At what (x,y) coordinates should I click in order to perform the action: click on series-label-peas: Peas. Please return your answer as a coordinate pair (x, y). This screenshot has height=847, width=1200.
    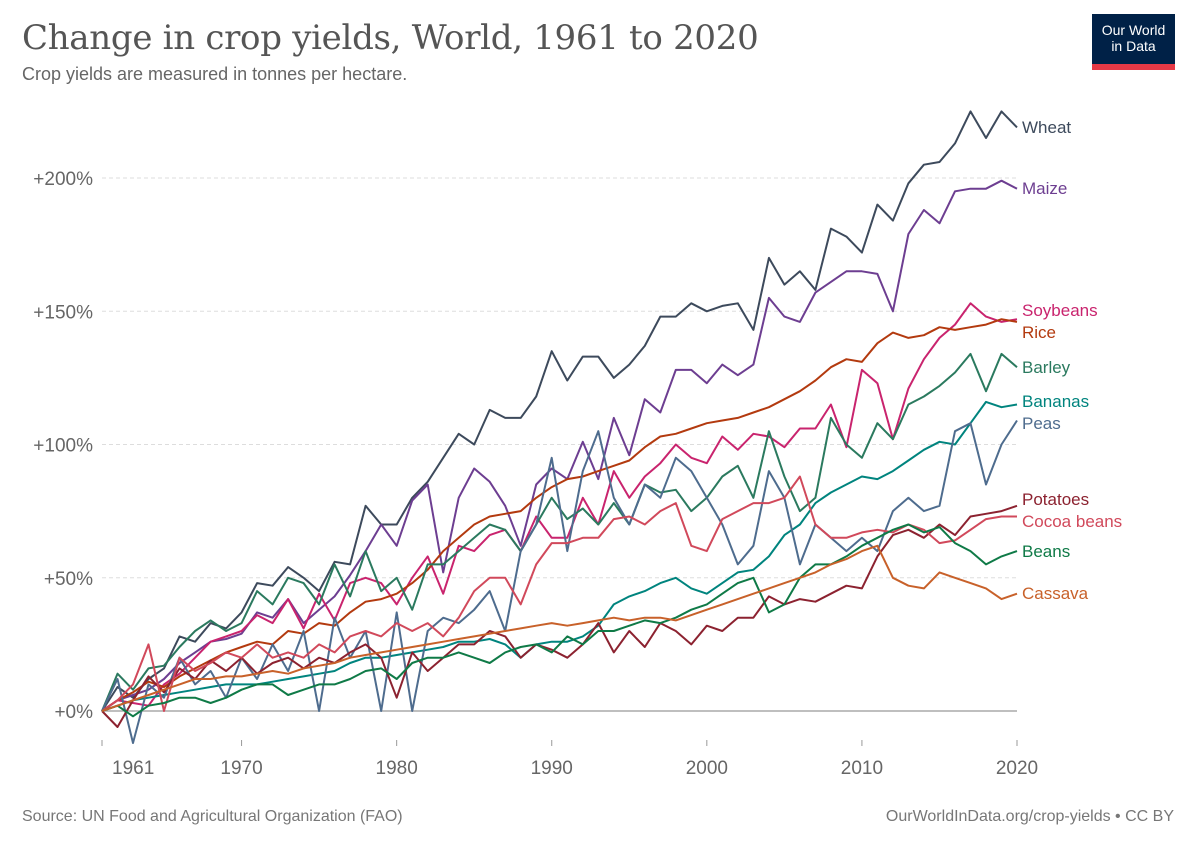
    Looking at the image, I should click on (1041, 423).